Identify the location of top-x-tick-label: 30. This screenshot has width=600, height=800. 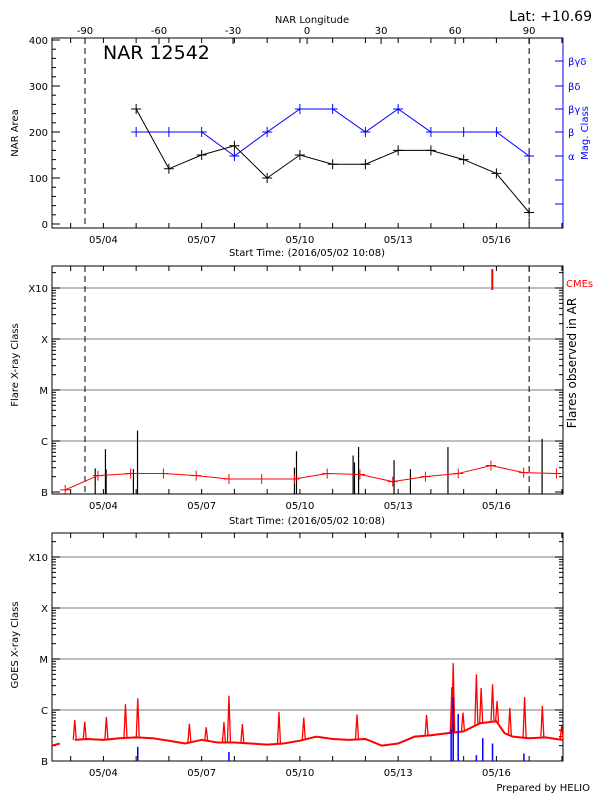
(381, 31).